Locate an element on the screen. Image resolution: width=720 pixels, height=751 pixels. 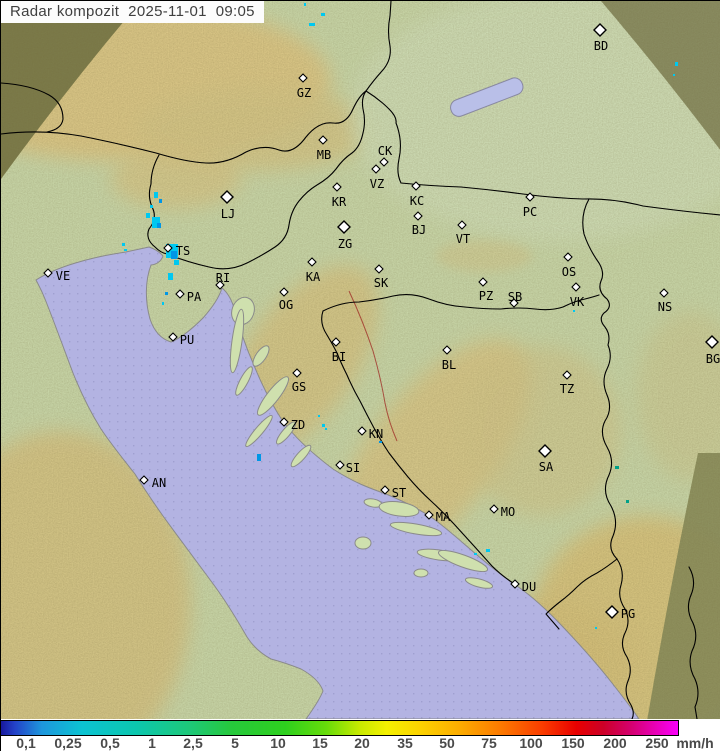
city-marker-KR is located at coordinates (337, 187).